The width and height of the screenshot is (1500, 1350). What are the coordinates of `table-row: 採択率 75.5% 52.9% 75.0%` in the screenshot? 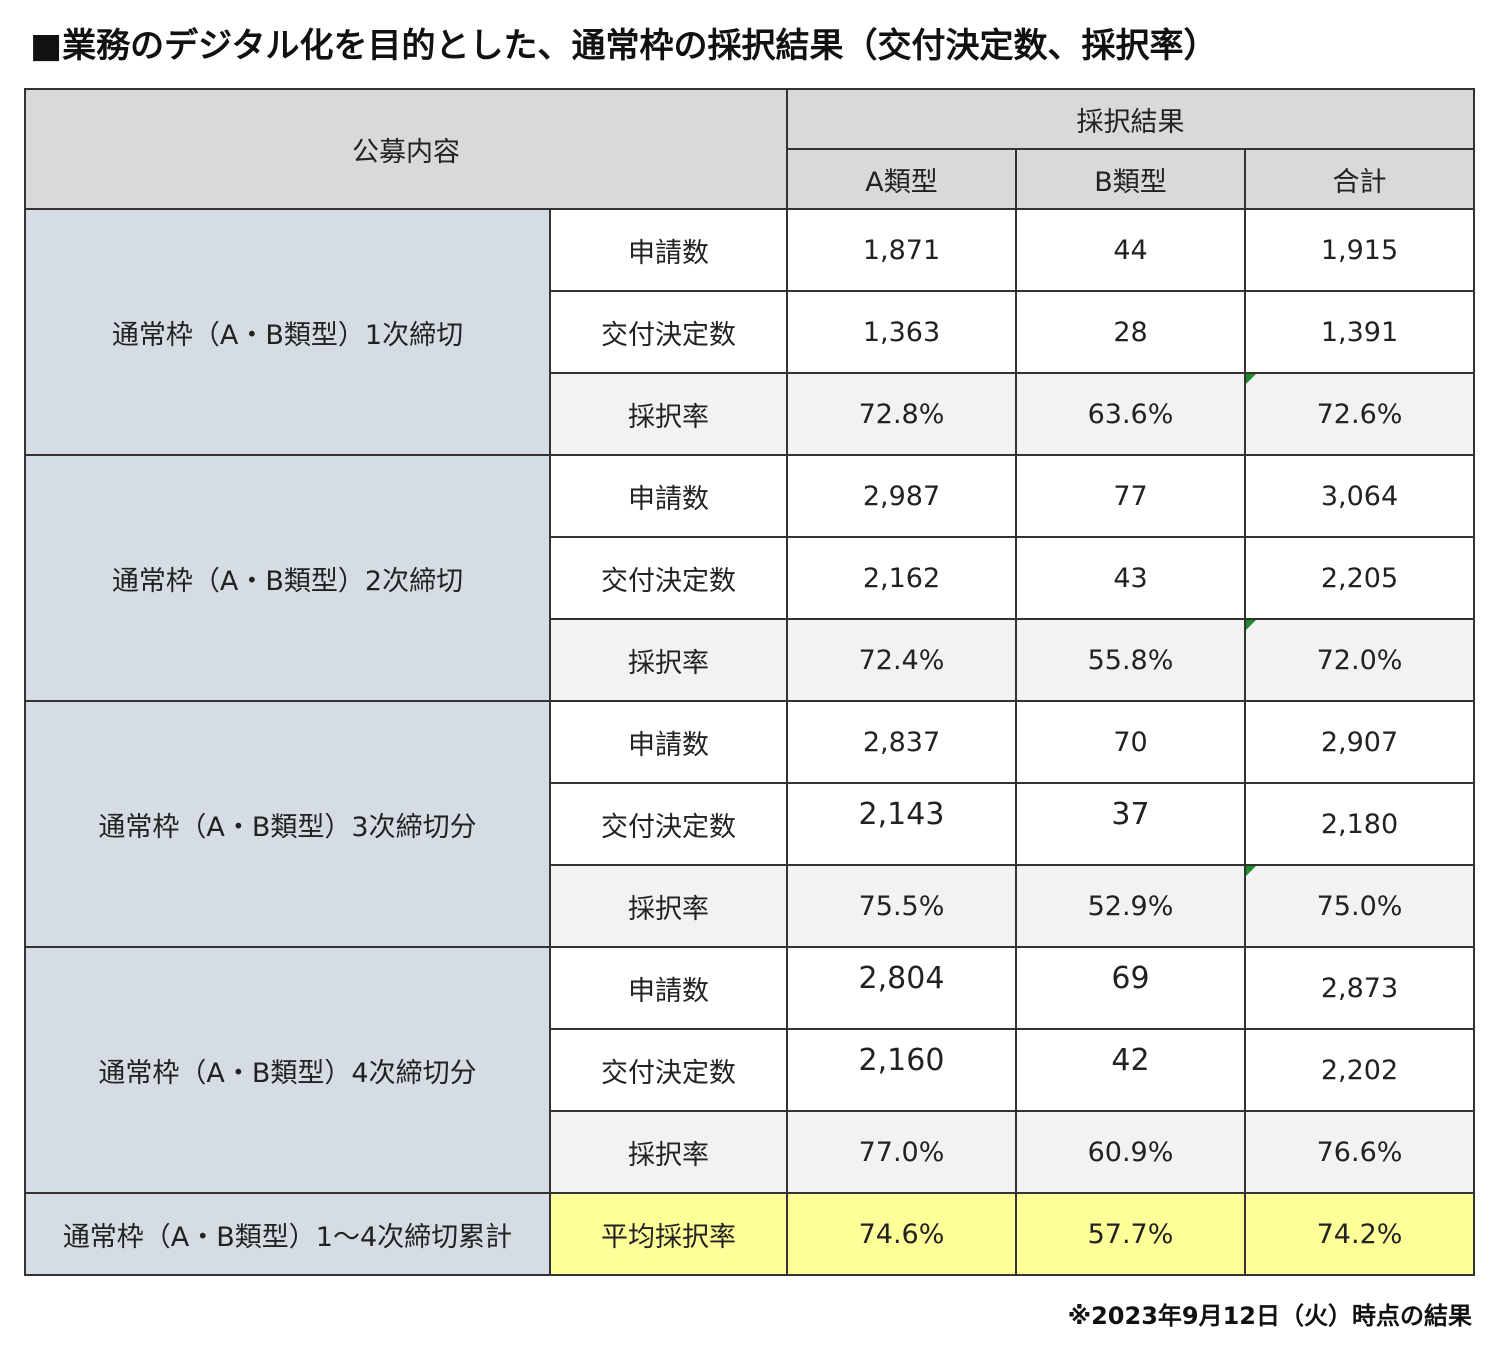 It's located at (750, 906).